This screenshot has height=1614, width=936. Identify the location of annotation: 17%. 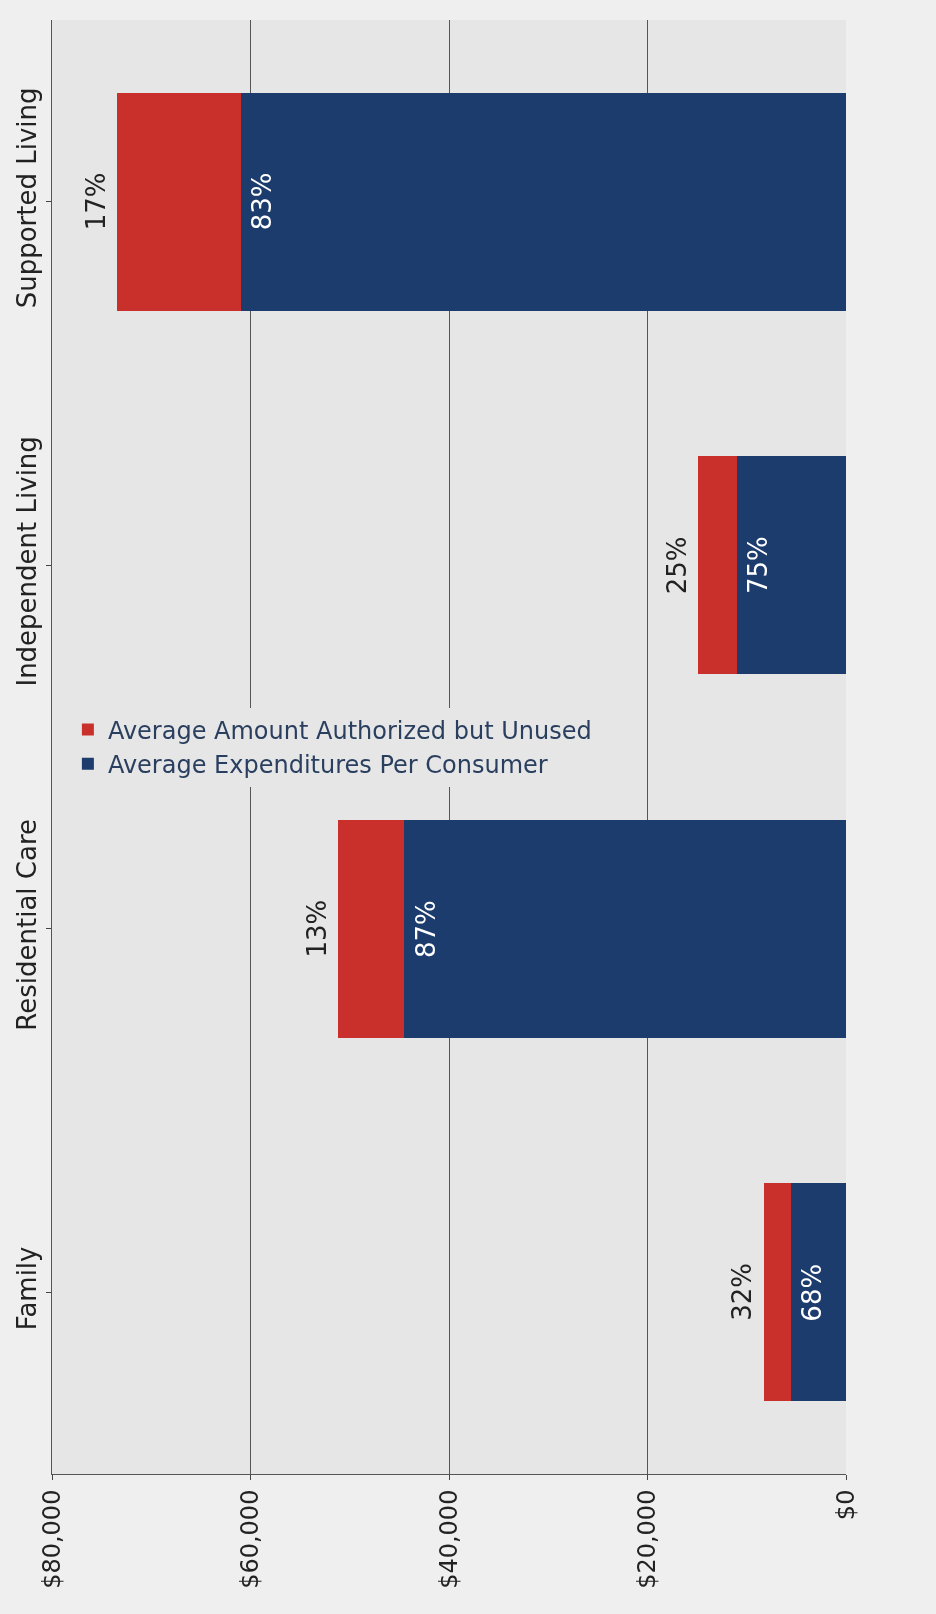
(95, 201).